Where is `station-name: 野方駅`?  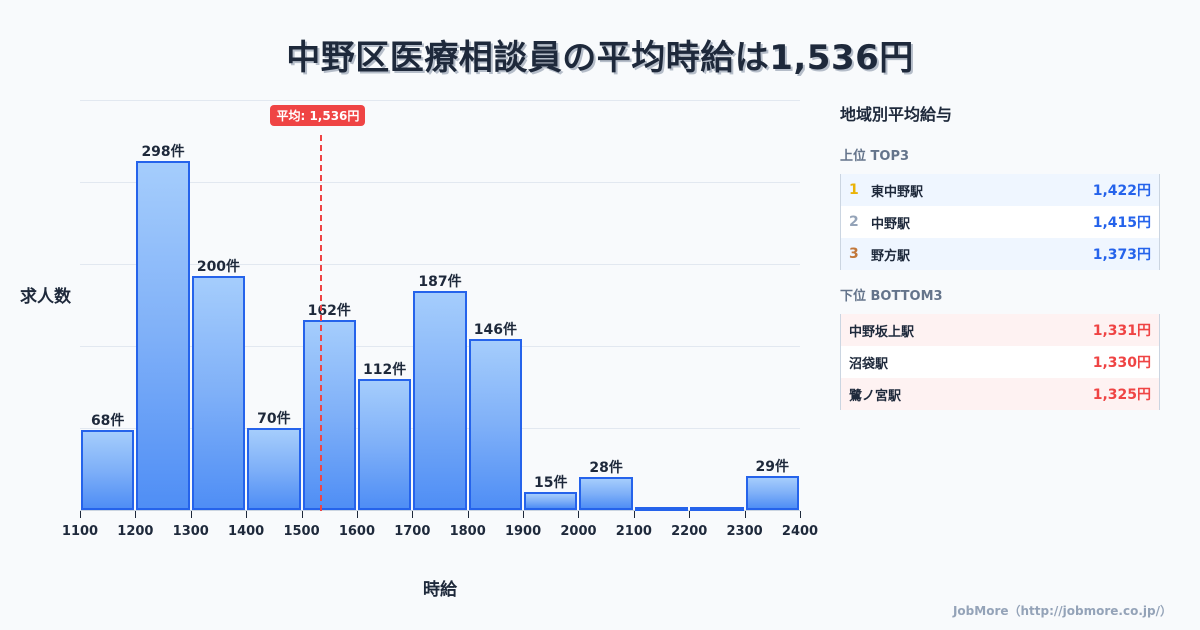 station-name: 野方駅 is located at coordinates (891, 256).